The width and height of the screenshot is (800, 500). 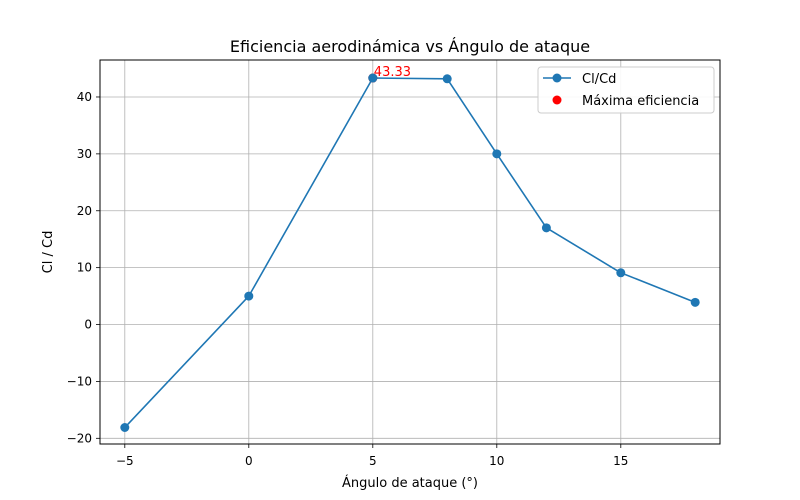 What do you see at coordinates (640, 101) in the screenshot?
I see `legend-label-max: Máxima eficiencia` at bounding box center [640, 101].